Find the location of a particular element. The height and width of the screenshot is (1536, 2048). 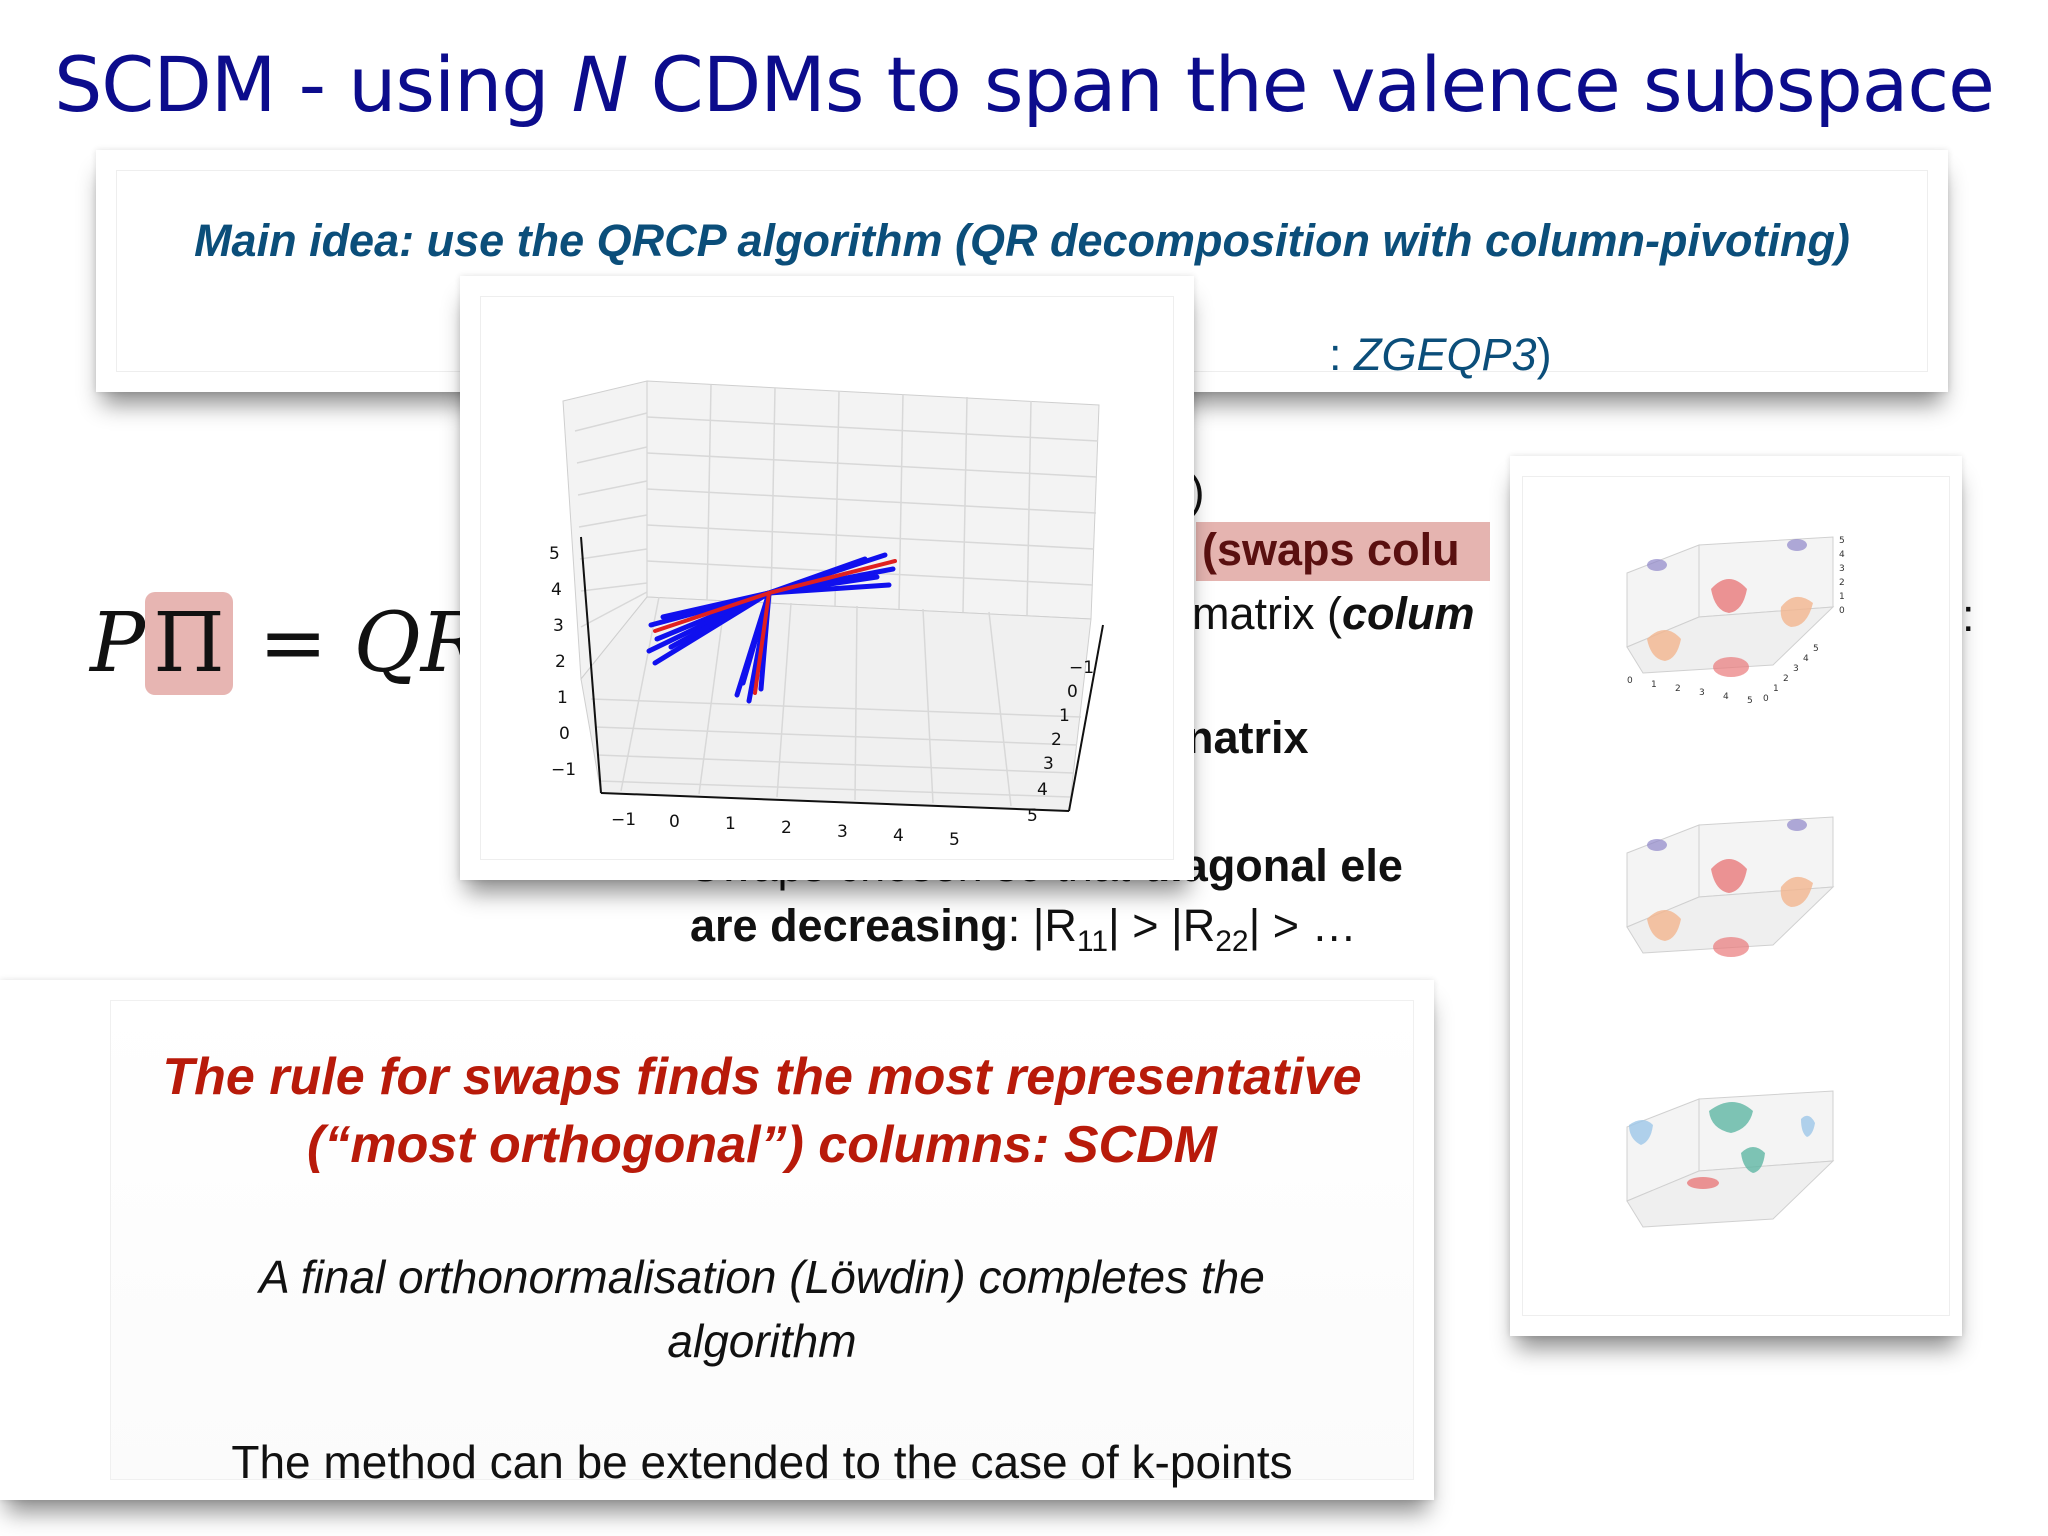

bullet-matrix-column: matrix (colum is located at coordinates (1333, 613).